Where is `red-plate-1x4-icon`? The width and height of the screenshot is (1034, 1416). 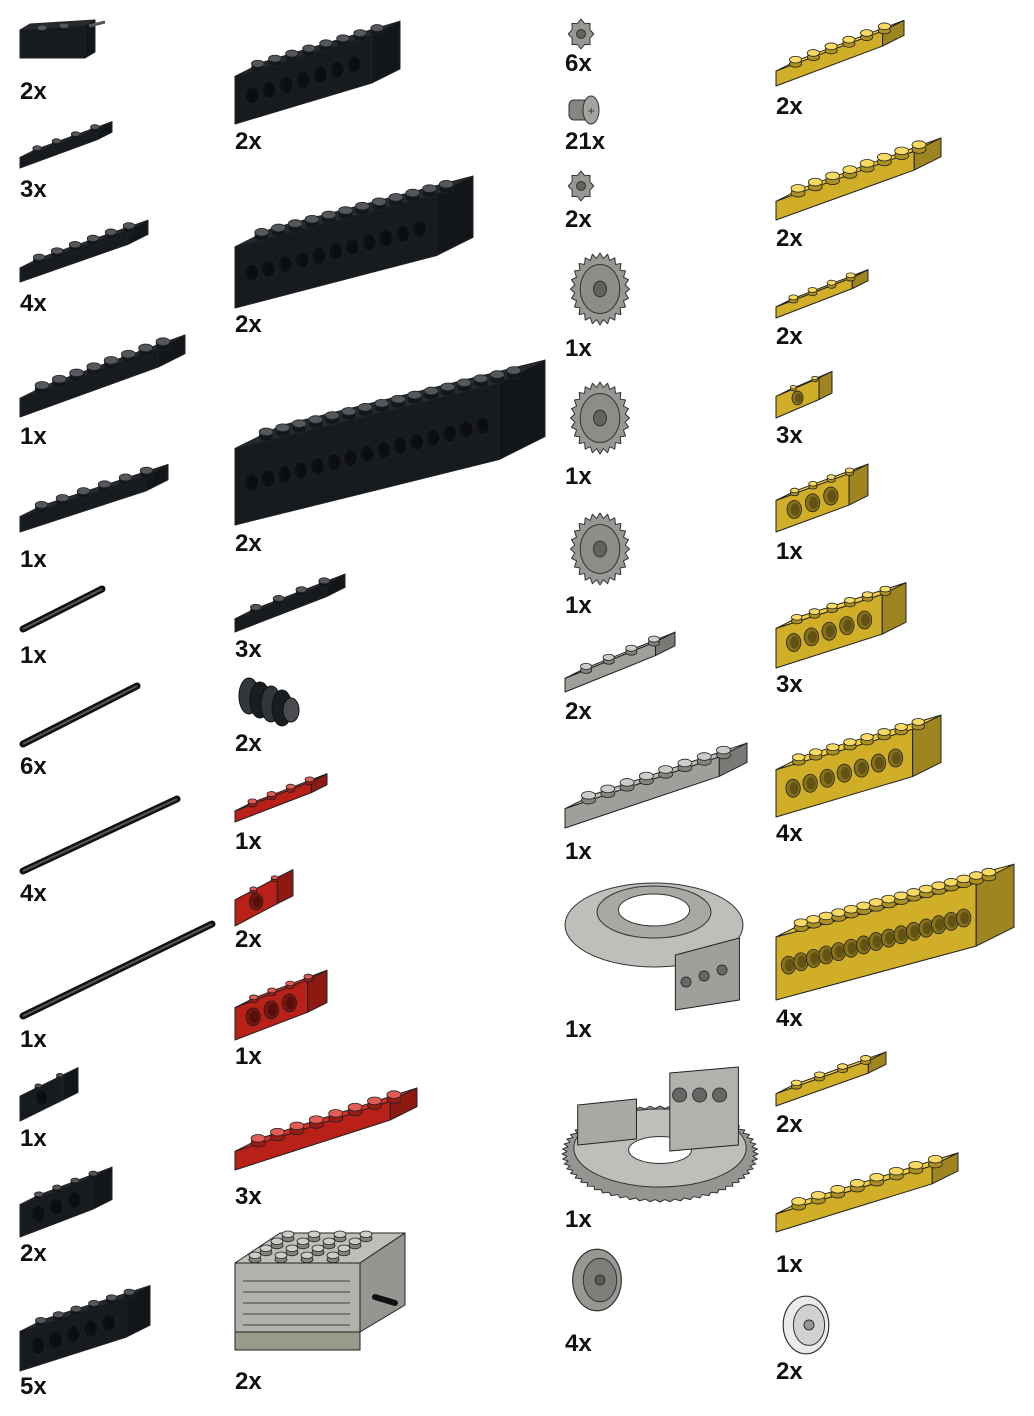 red-plate-1x4-icon is located at coordinates (281, 798).